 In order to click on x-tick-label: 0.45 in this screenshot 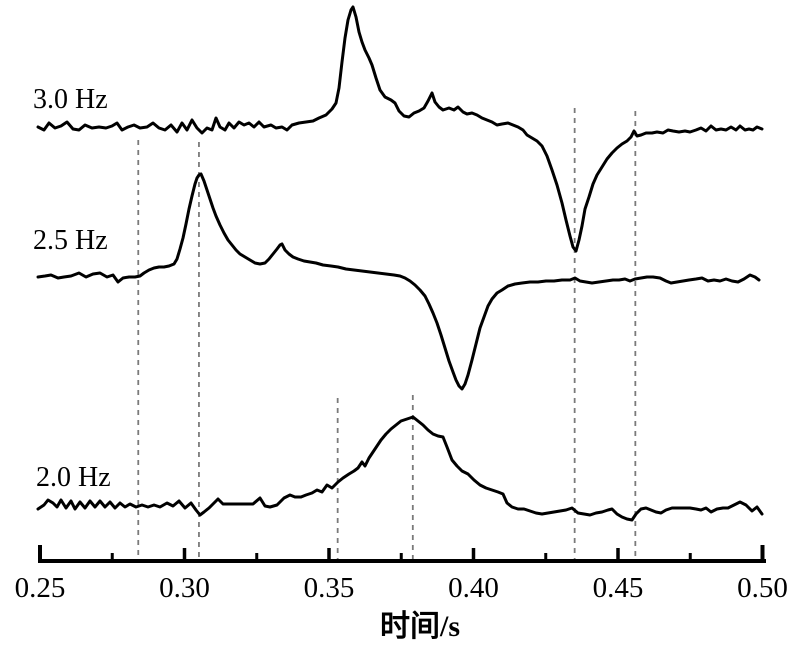, I will do `click(618, 588)`.